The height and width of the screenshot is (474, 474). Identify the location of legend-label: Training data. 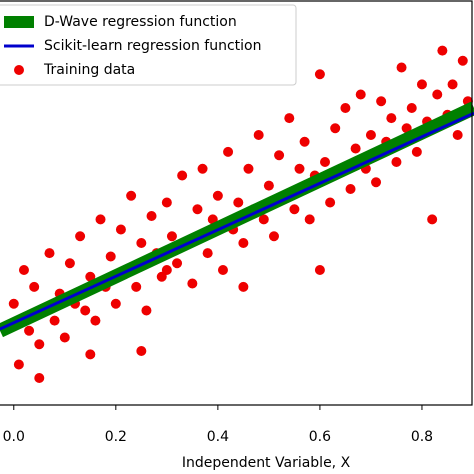
(89, 70).